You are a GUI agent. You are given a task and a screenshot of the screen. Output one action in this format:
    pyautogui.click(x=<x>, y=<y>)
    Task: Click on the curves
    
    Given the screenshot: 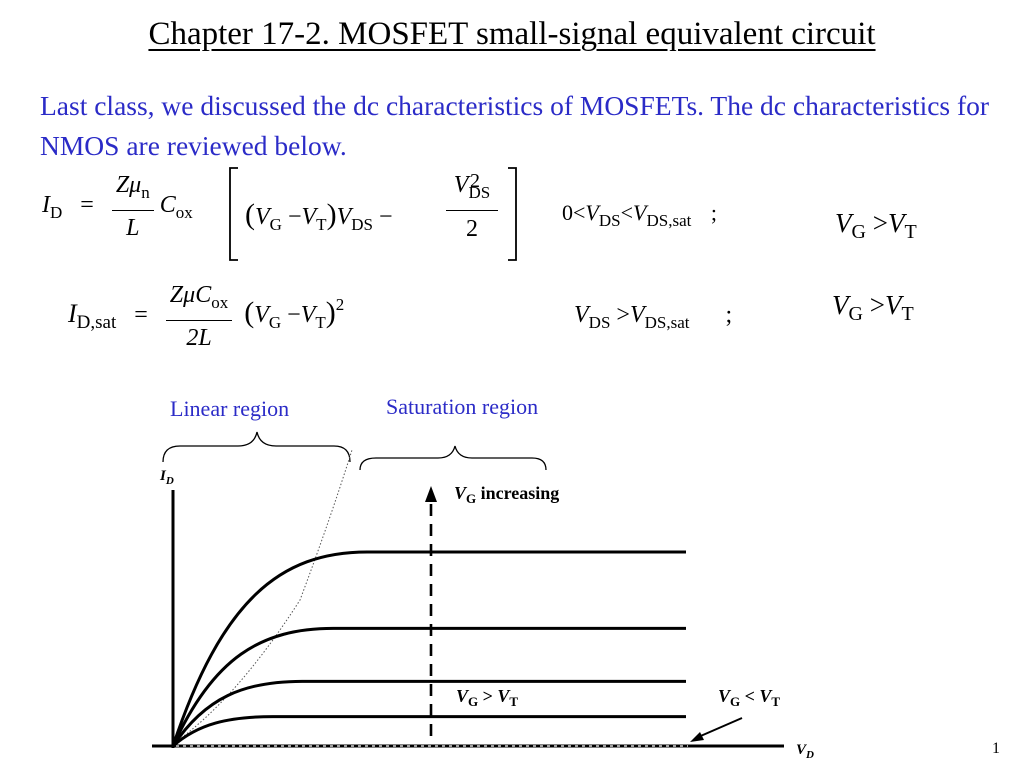 What is the action you would take?
    pyautogui.click(x=428, y=649)
    